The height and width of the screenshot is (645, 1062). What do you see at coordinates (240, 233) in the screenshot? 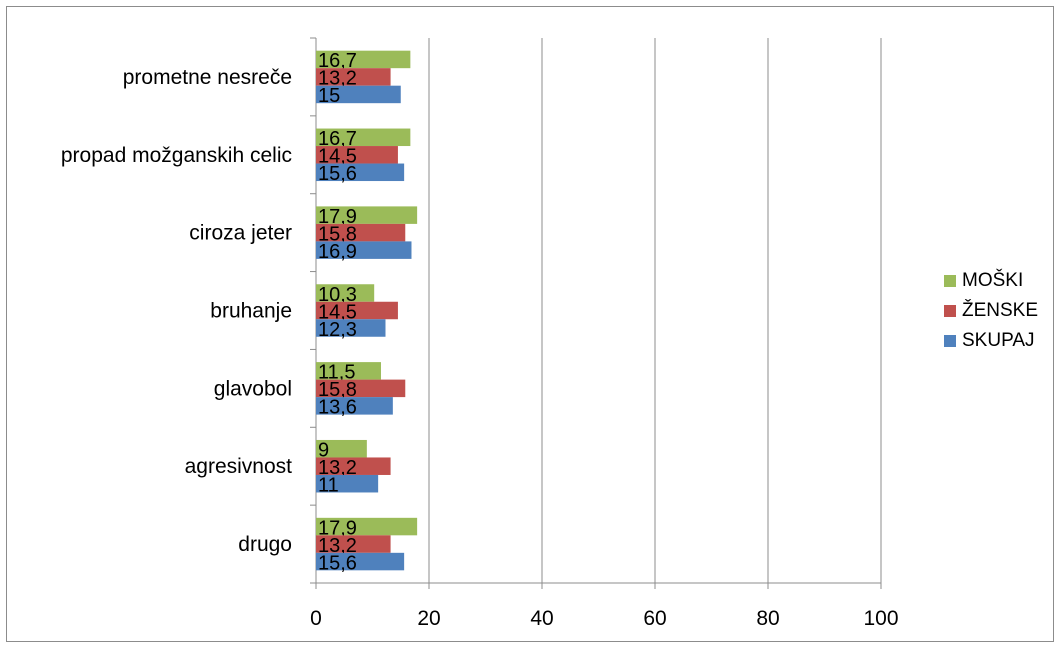
I see `category-label: ciroza jeter` at bounding box center [240, 233].